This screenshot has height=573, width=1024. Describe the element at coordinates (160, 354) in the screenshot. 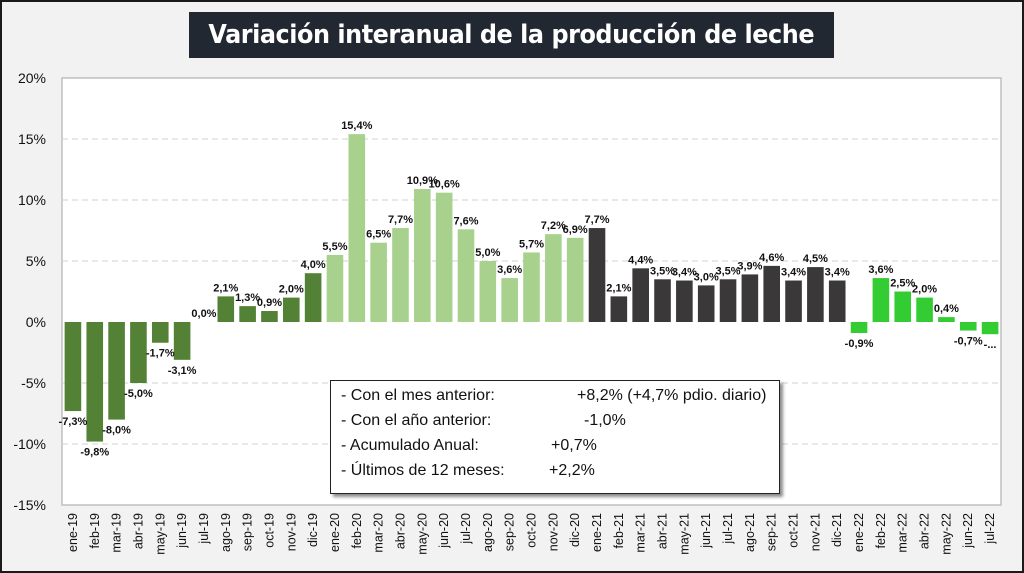

I see `data-label: -1,7%` at that location.